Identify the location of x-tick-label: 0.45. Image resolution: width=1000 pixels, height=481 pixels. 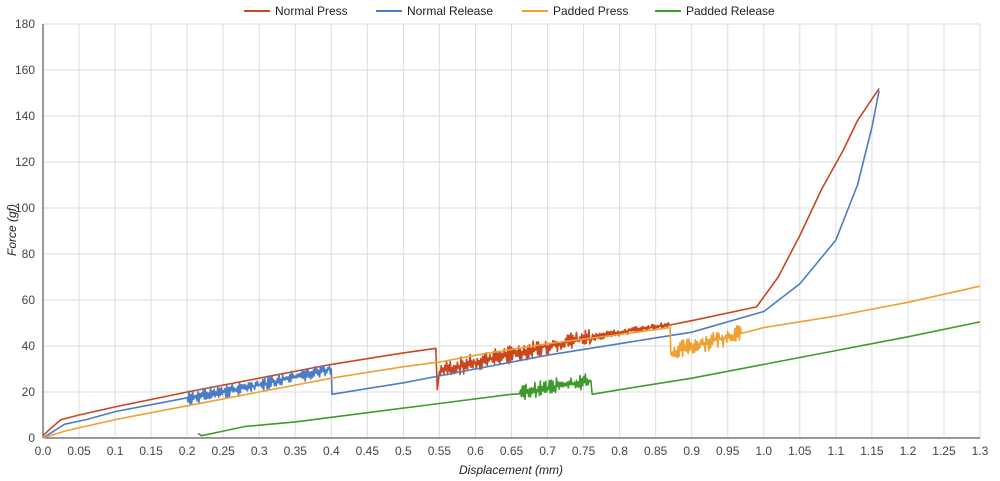
(368, 451).